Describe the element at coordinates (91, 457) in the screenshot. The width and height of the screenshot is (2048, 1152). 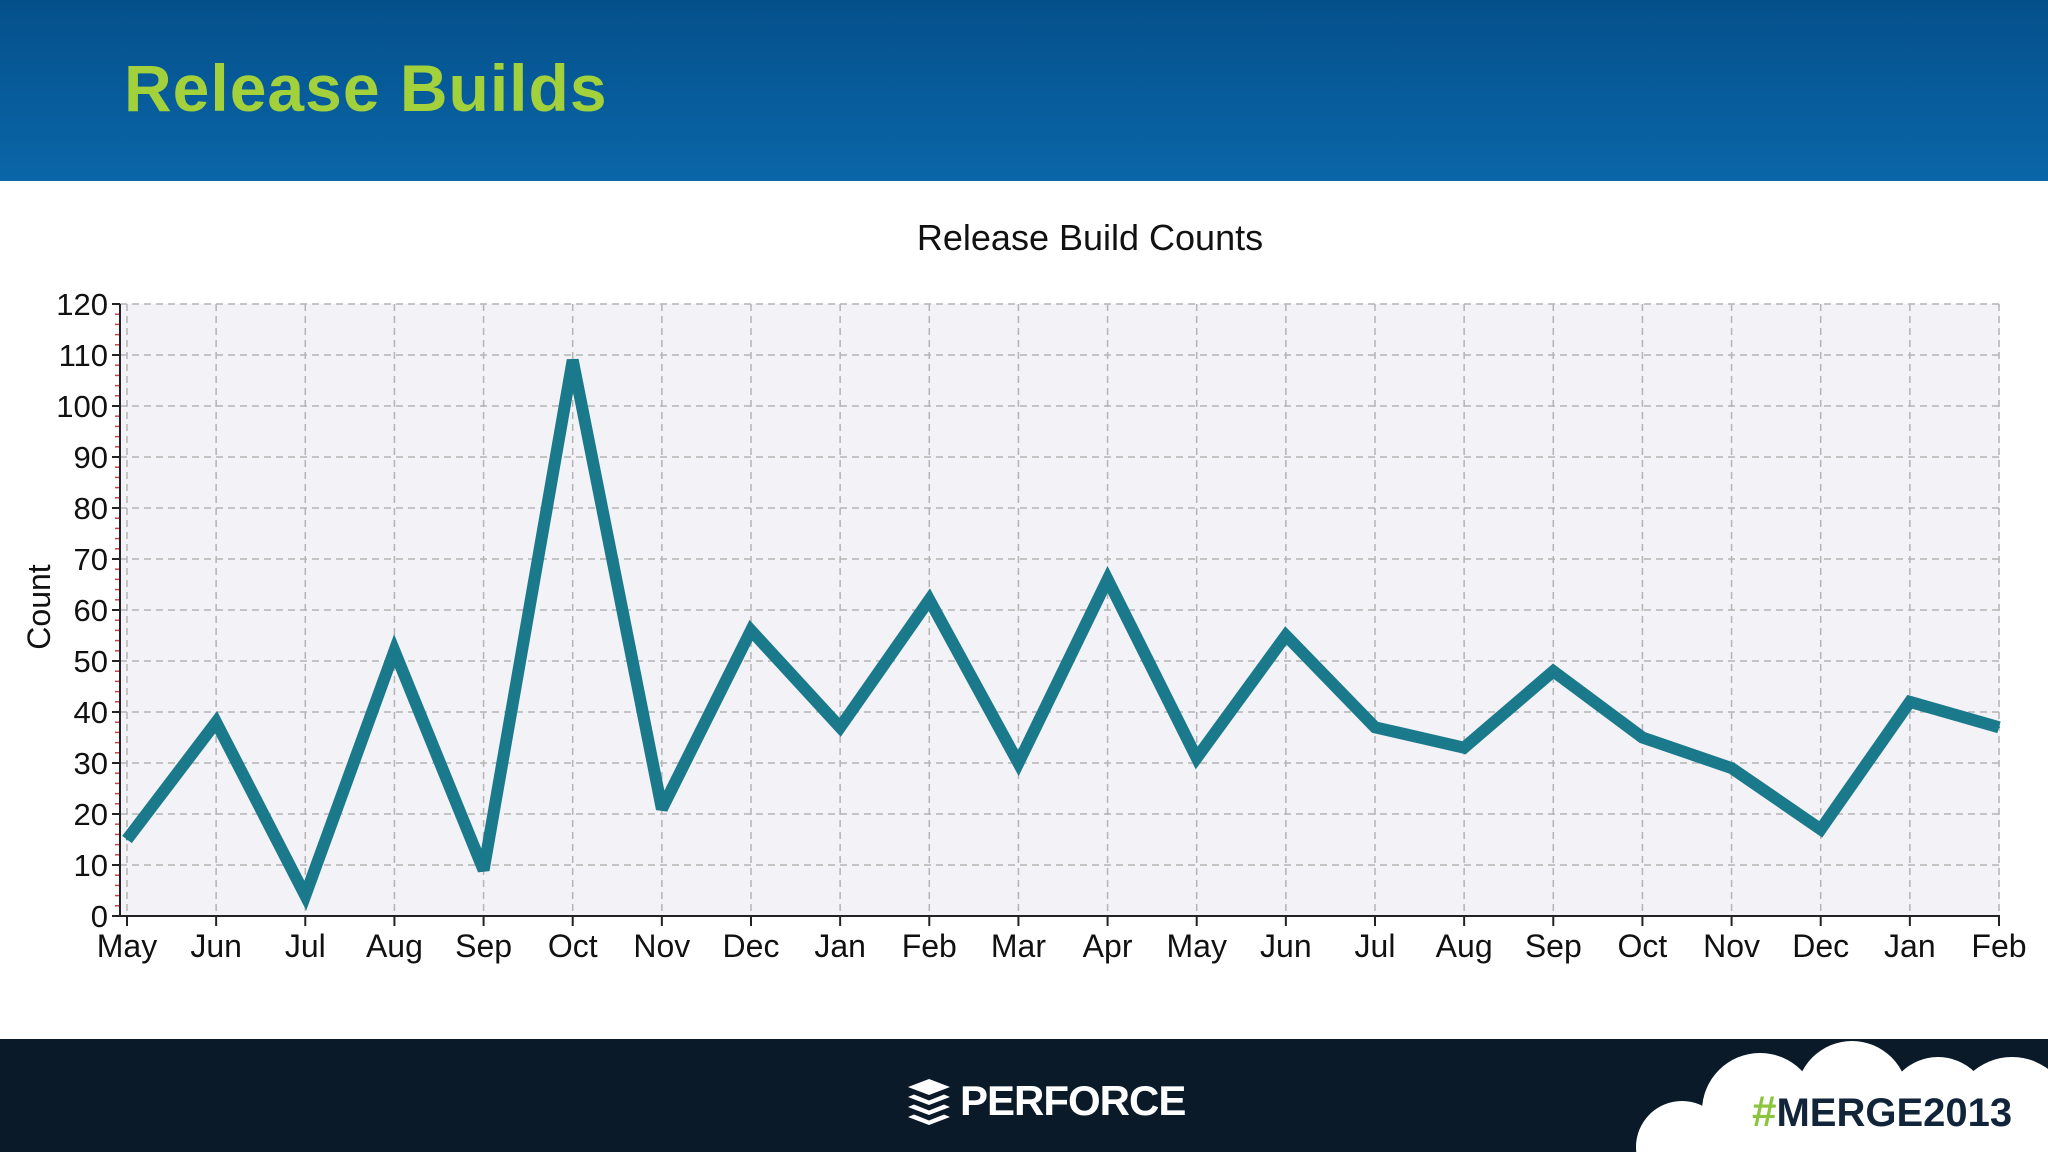
I see `y-tick-label: 90` at that location.